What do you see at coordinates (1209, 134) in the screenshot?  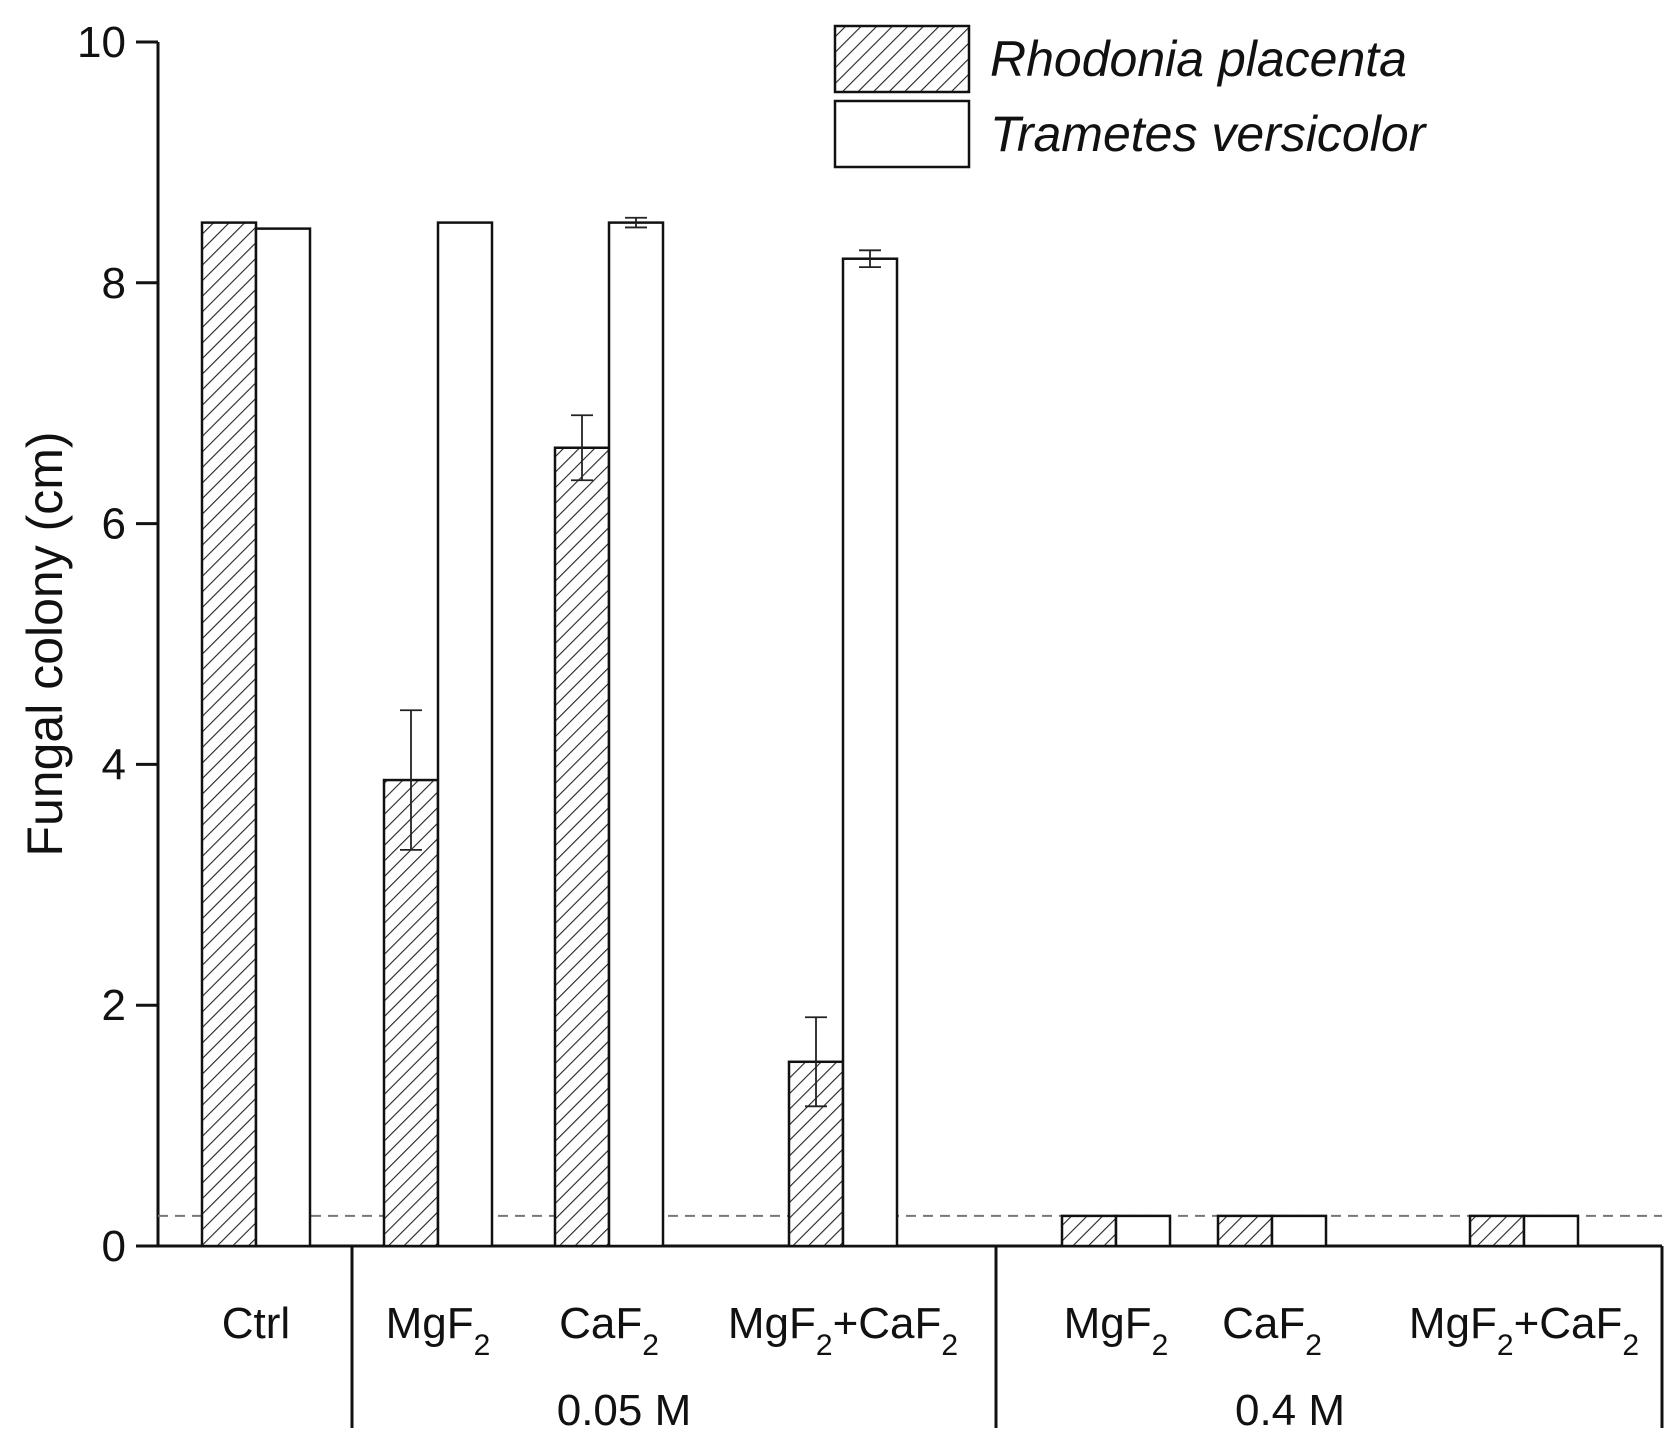 I see `legend-label-trametes: Trametes versicolor` at bounding box center [1209, 134].